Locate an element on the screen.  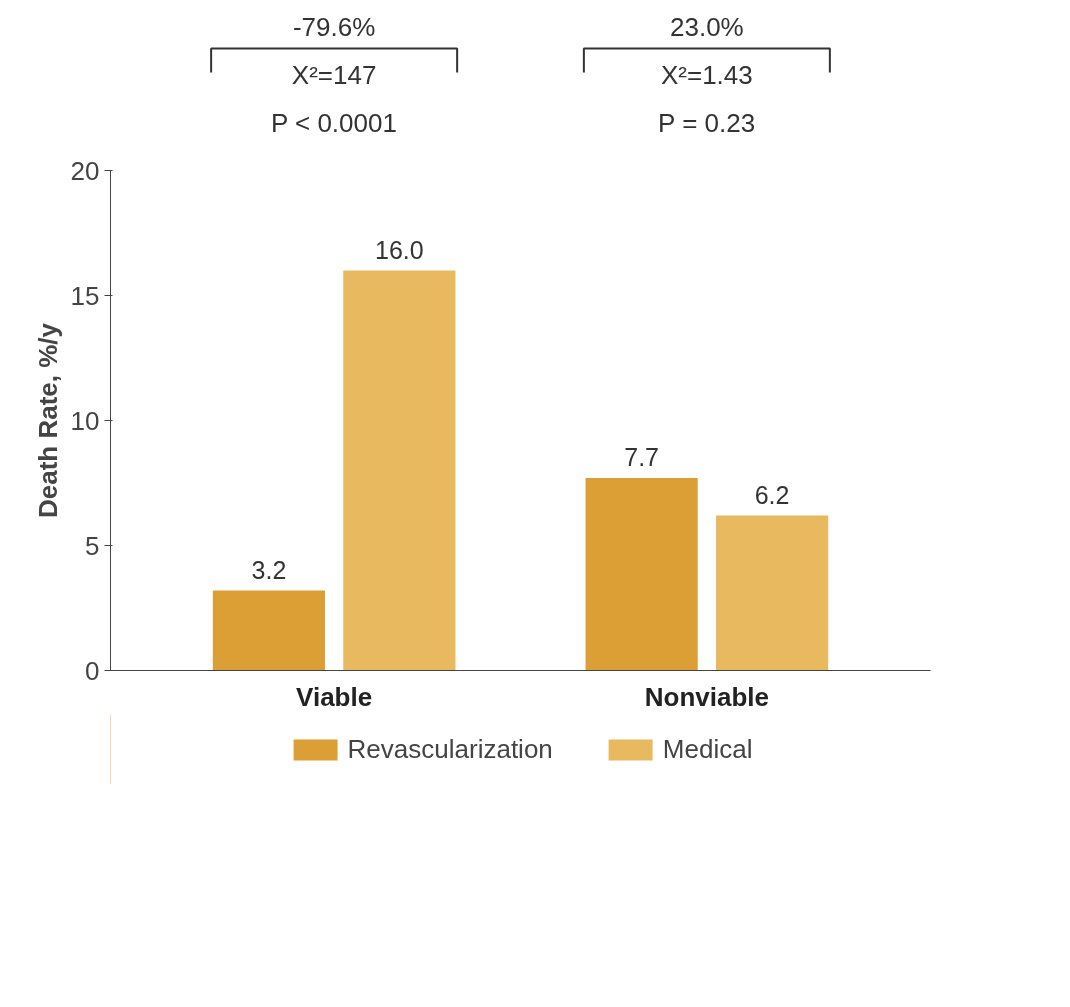
text: P < 0.0001 is located at coordinates (333, 122).